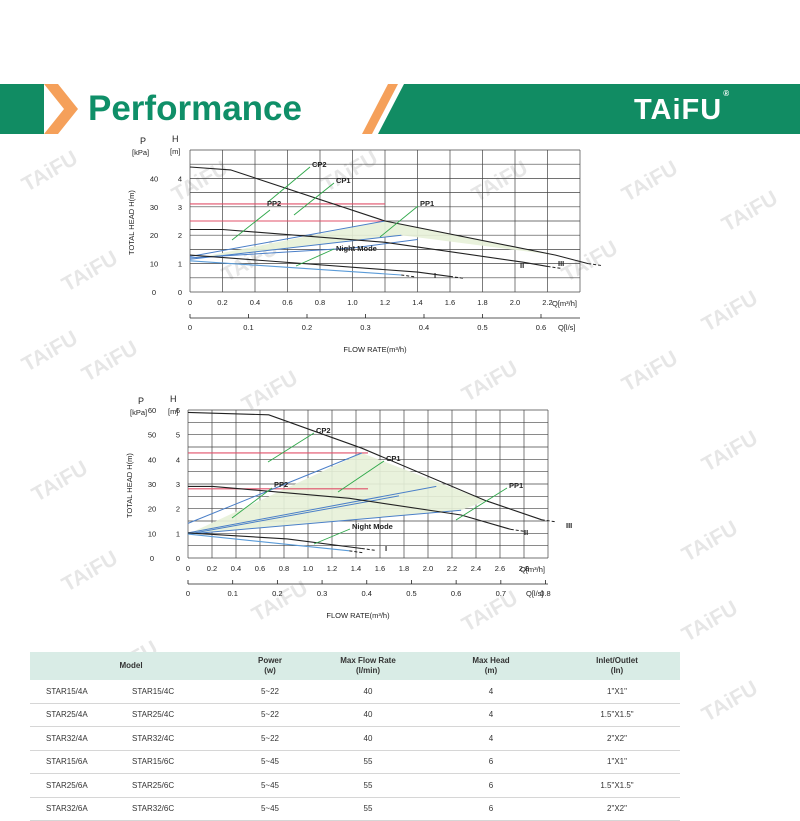  Describe the element at coordinates (535, 593) in the screenshot. I see `ls-axis-label: Q[l/s]` at that location.